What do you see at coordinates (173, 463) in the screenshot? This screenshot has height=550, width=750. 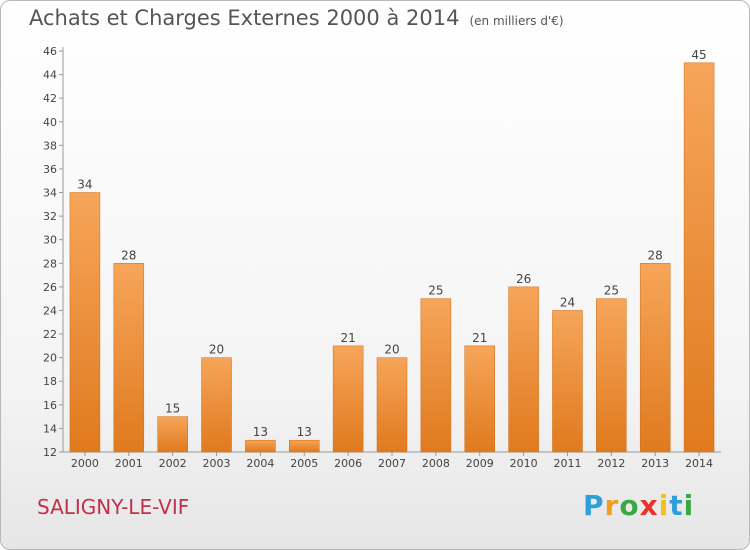 I see `x-tick-label: 2002` at bounding box center [173, 463].